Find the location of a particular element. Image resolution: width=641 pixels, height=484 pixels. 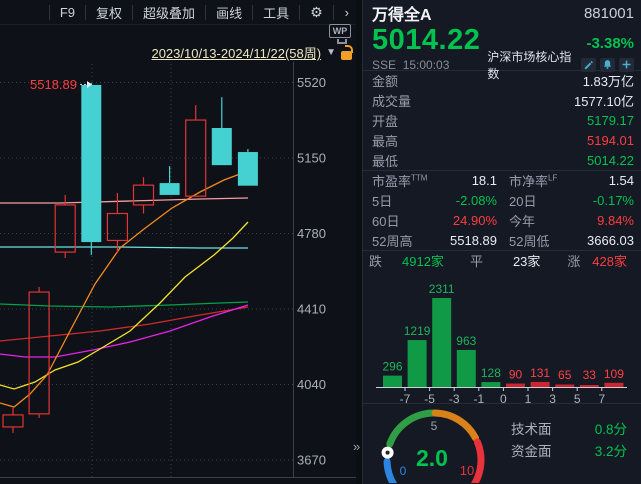

breadth-up-label: 涨 is located at coordinates (574, 261).